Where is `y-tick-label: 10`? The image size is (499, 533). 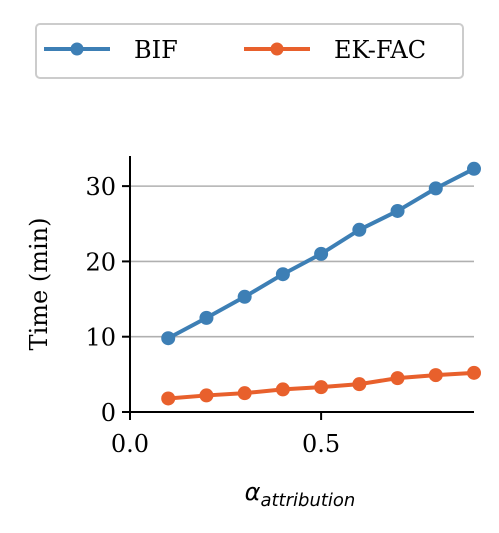 y-tick-label: 10 is located at coordinates (100, 338).